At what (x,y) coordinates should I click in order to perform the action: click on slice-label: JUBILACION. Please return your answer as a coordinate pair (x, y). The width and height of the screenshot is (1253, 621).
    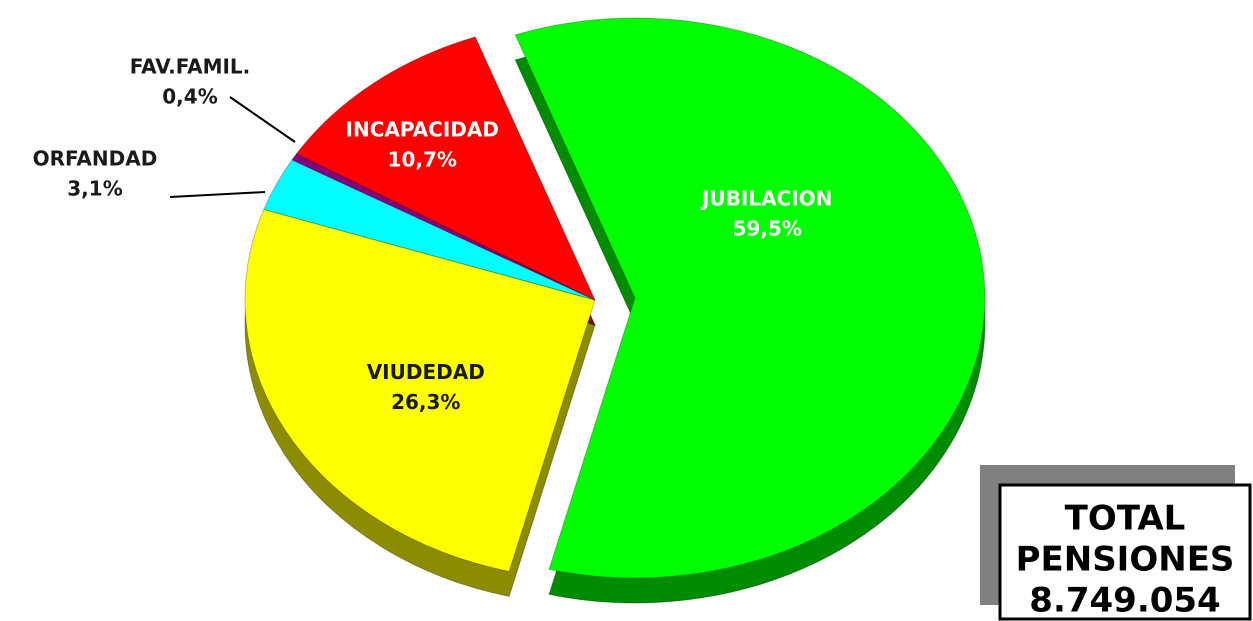
    Looking at the image, I should click on (766, 199).